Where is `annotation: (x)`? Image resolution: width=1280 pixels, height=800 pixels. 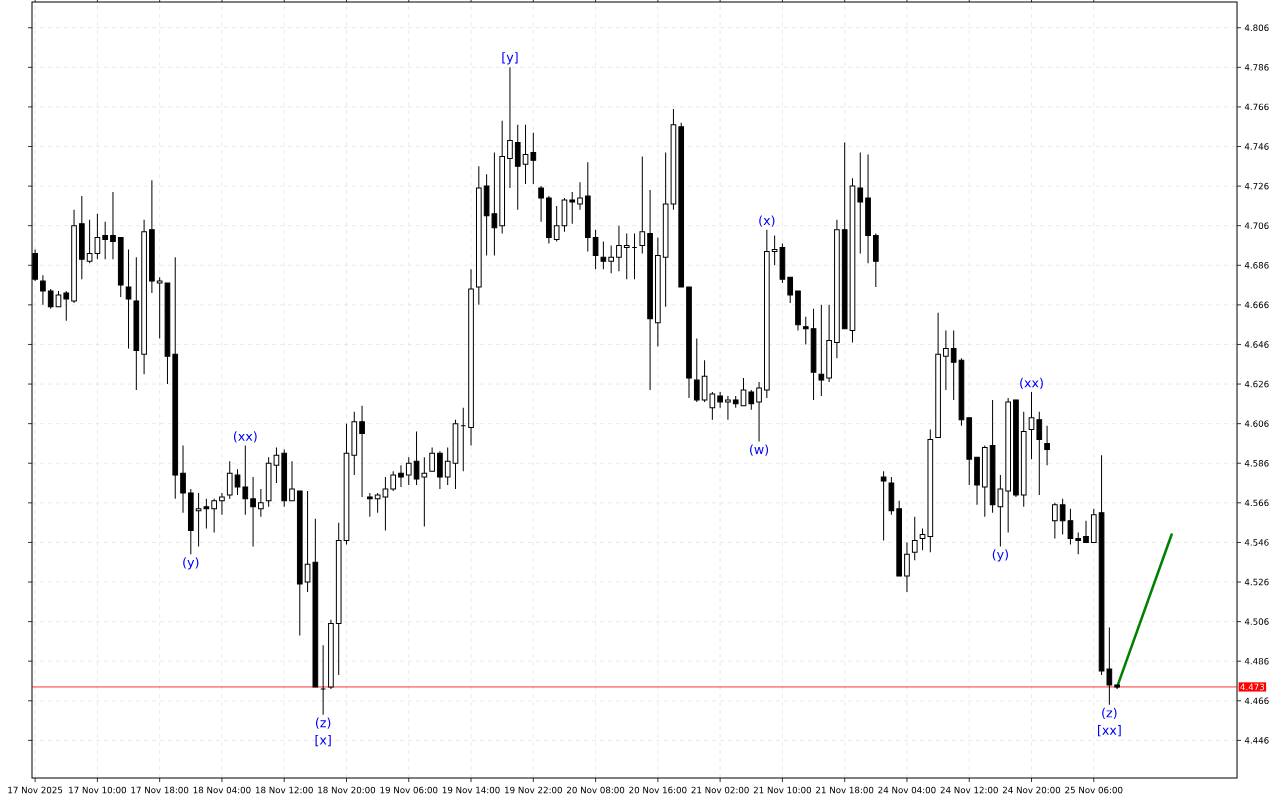
annotation: (x) is located at coordinates (767, 221).